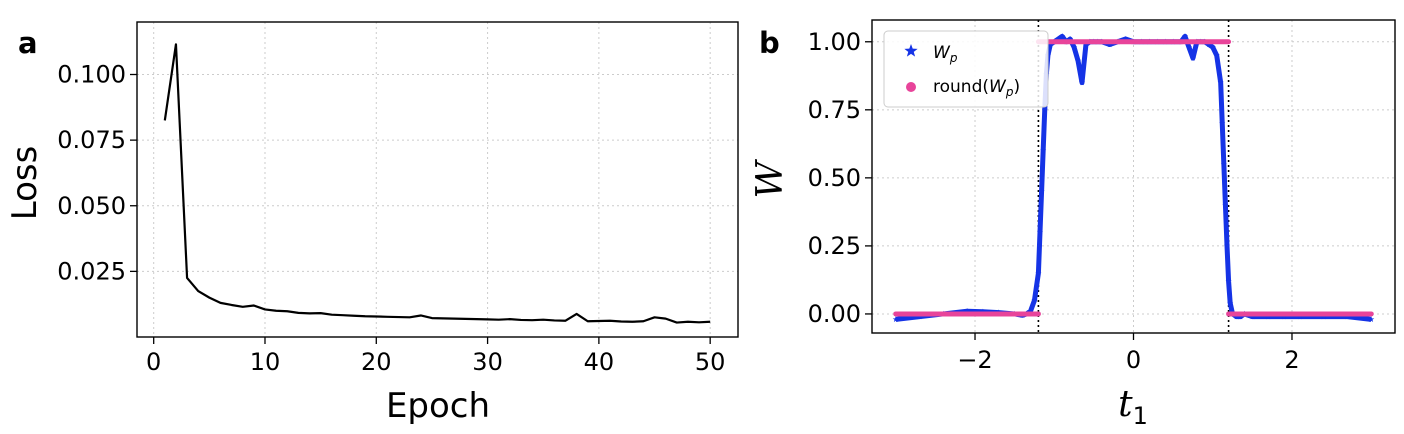 This screenshot has height=434, width=1404. I want to click on w-legend: Wp round(Wp), so click(966, 69).